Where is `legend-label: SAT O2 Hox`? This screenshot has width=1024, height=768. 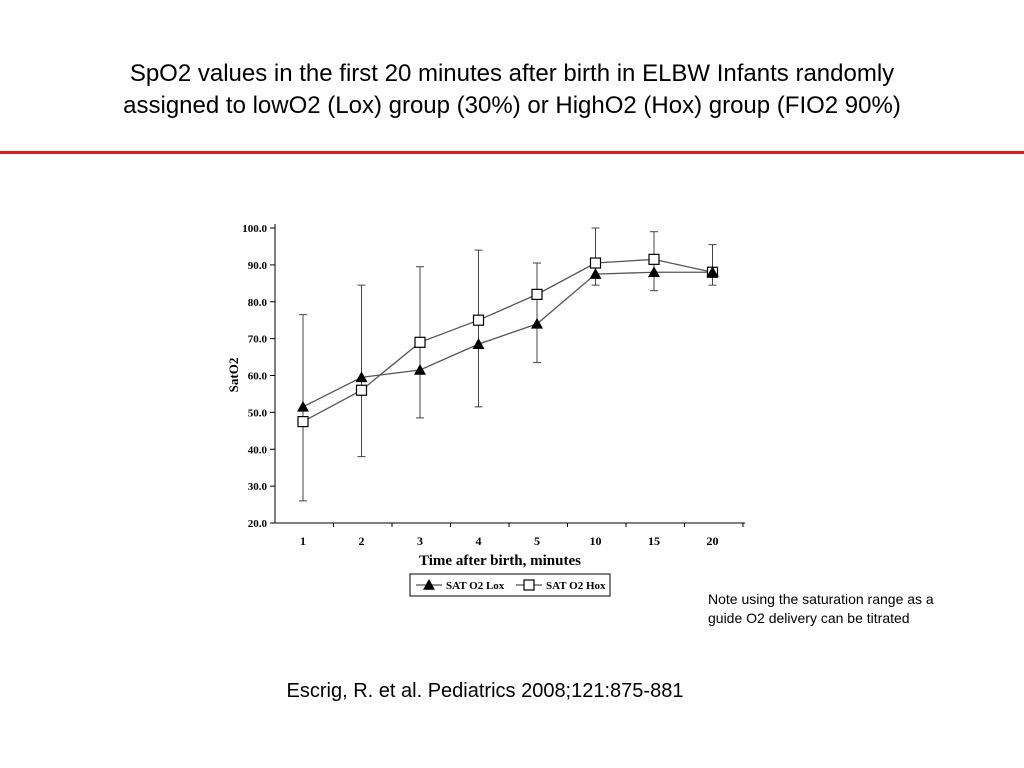
legend-label: SAT O2 Hox is located at coordinates (576, 586).